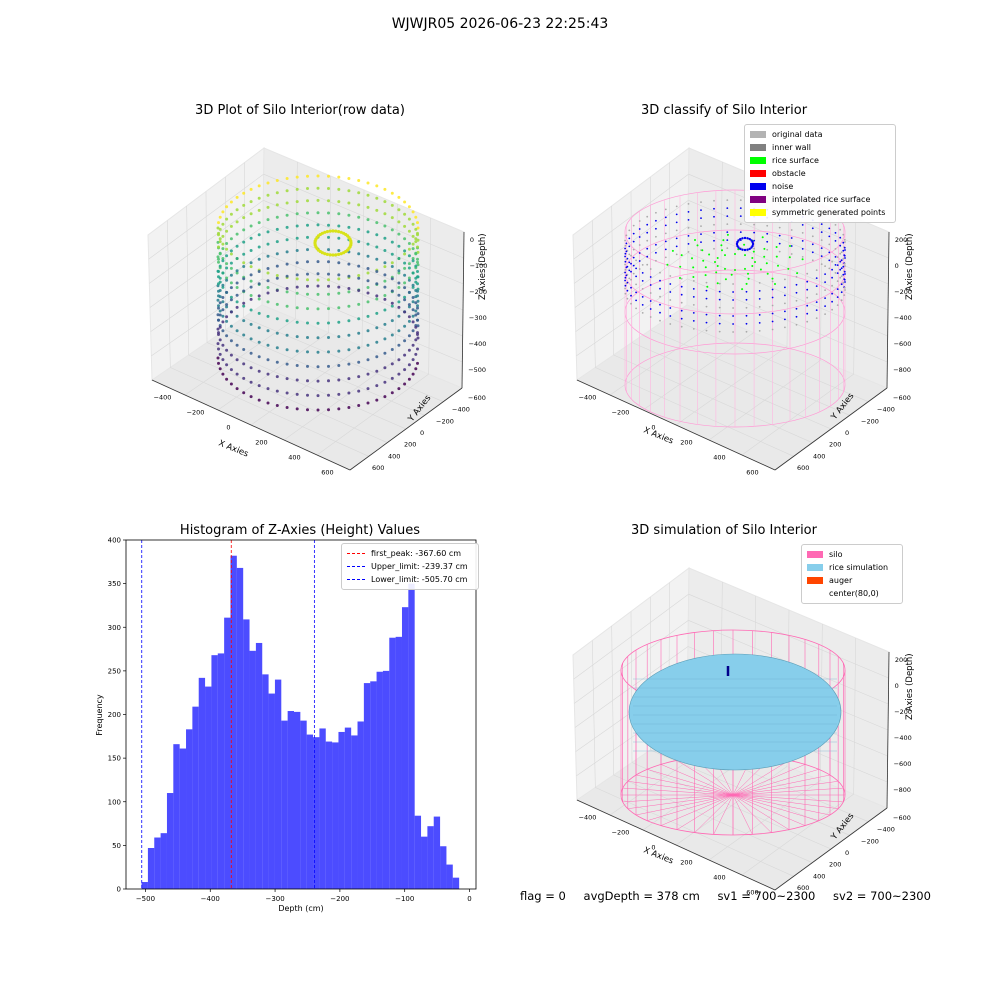 The height and width of the screenshot is (1000, 1000). I want to click on classify-z-axis-line, so click(888, 310).